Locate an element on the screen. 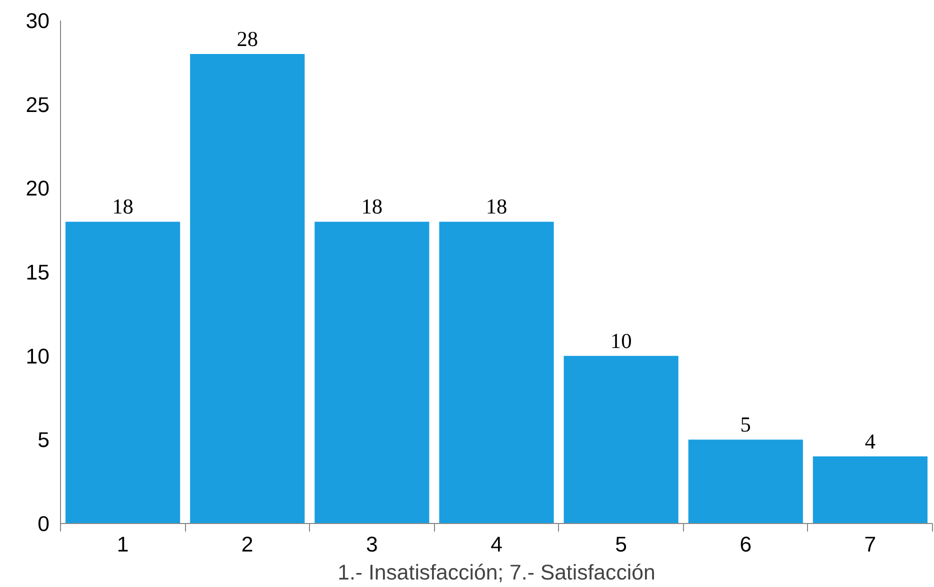 Image resolution: width=934 pixels, height=587 pixels. y-tick-label: 0 is located at coordinates (44, 524).